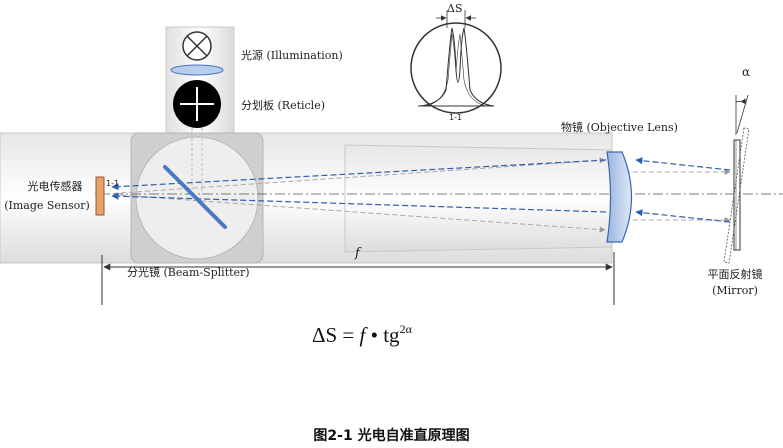 The width and height of the screenshot is (783, 448). I want to click on focal-label: f, so click(357, 253).